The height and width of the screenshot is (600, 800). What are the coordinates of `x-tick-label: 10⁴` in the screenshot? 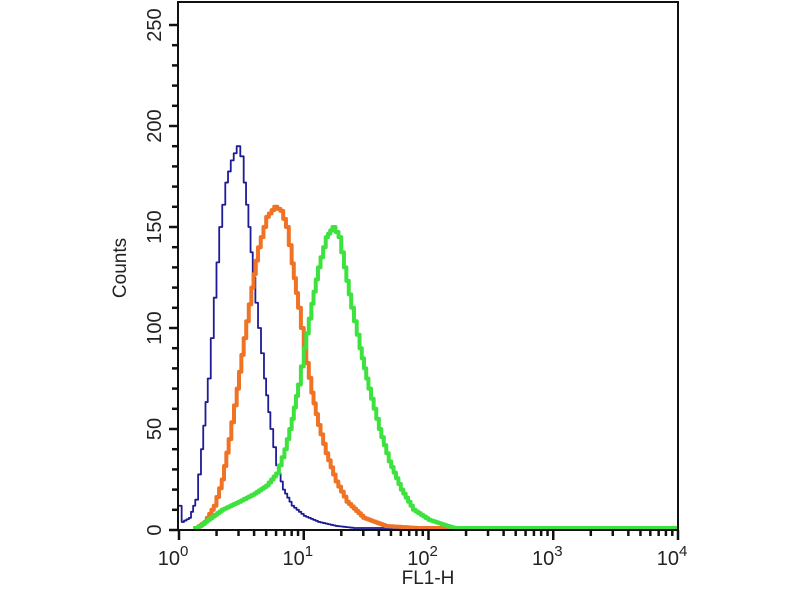 It's located at (672, 556).